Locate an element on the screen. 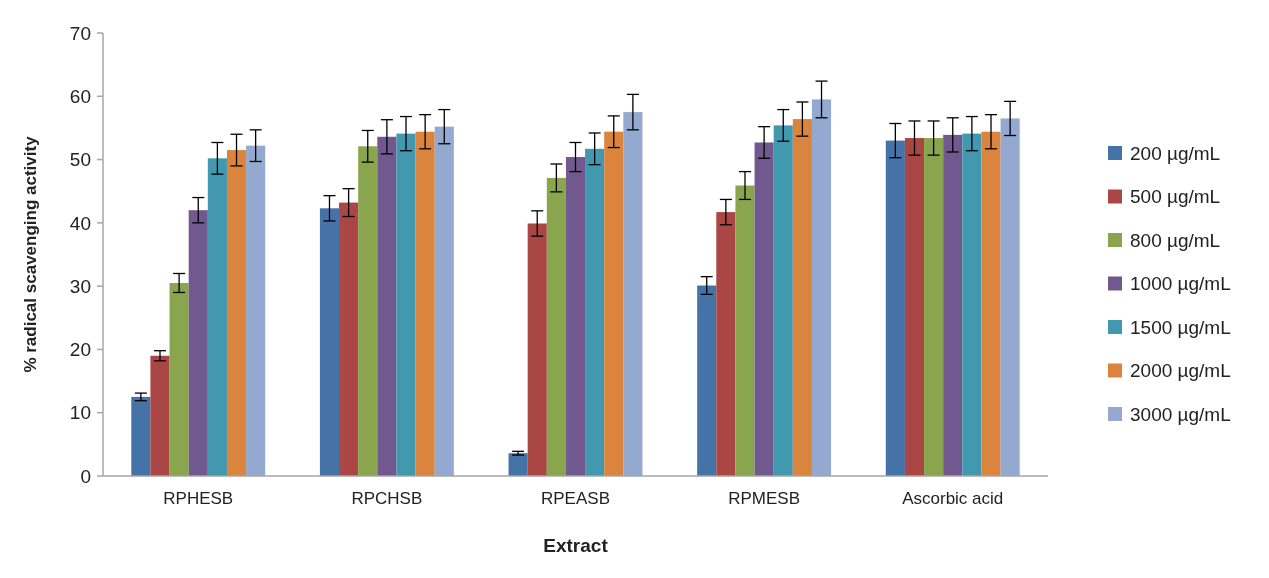 This screenshot has width=1269, height=578. x-tick-label: RPCHSB is located at coordinates (387, 498).